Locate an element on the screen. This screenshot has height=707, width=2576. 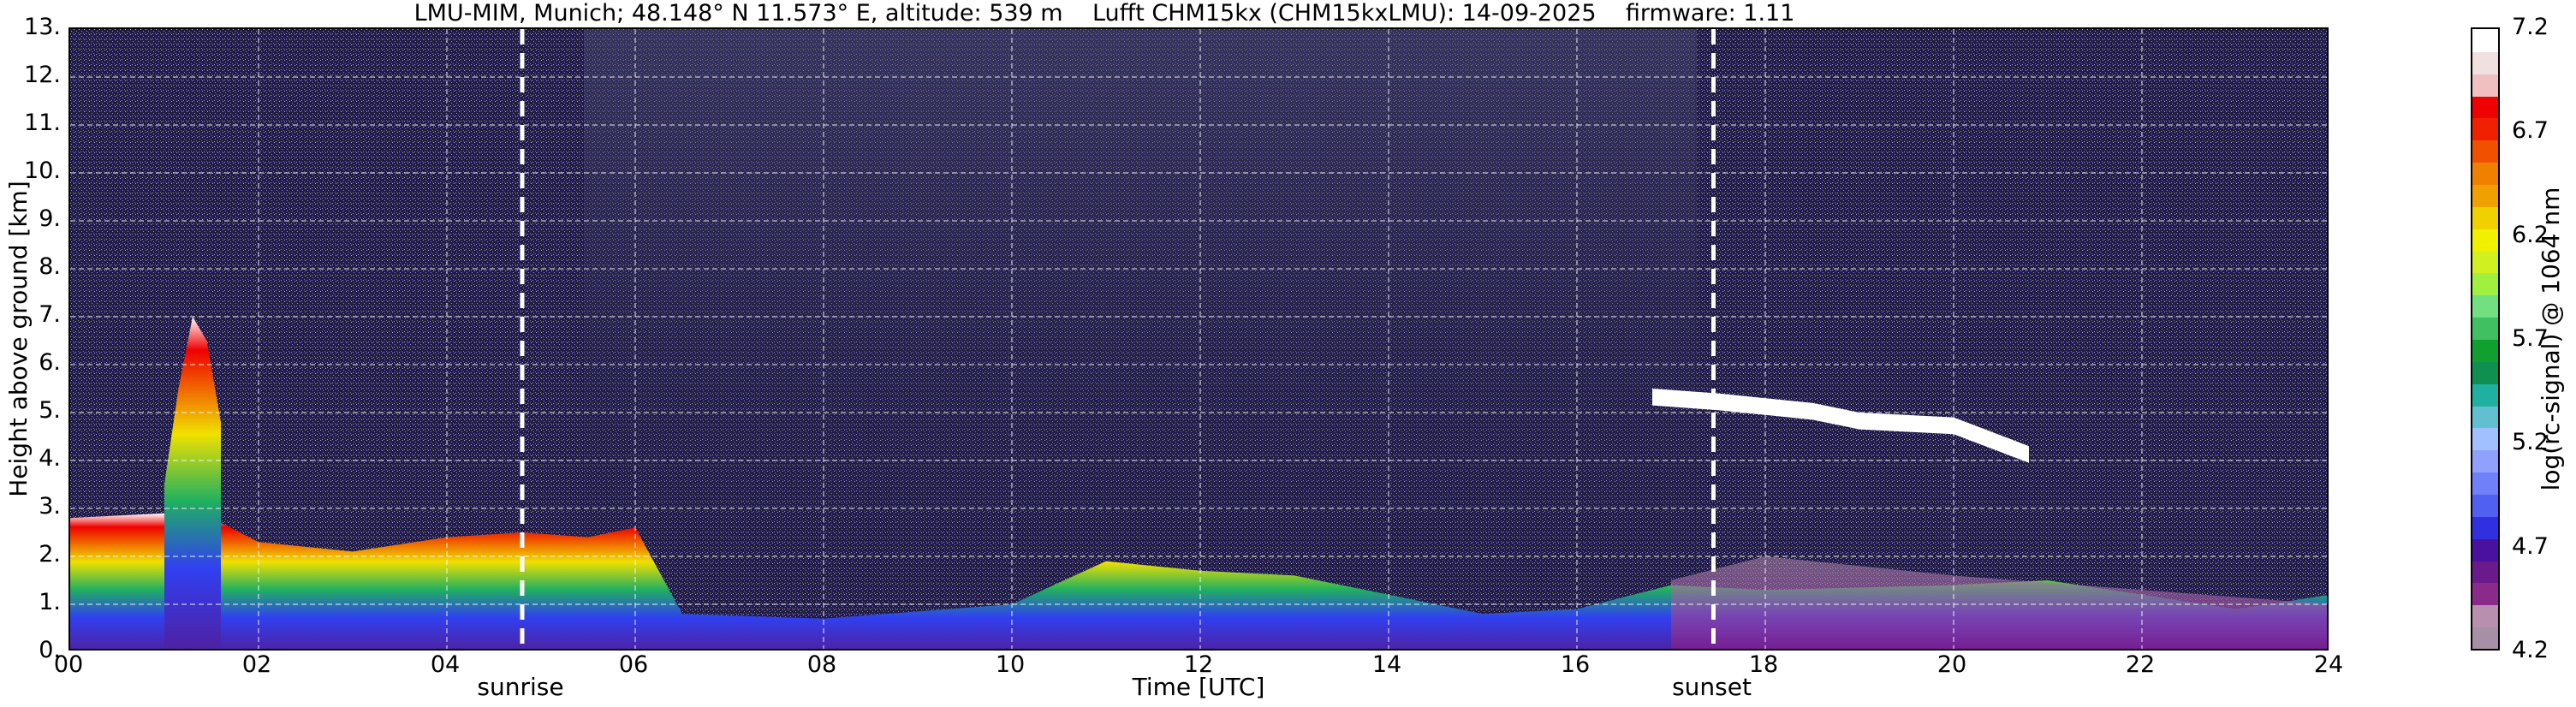
colorbar-tick-label: 7.2 is located at coordinates (2531, 27).